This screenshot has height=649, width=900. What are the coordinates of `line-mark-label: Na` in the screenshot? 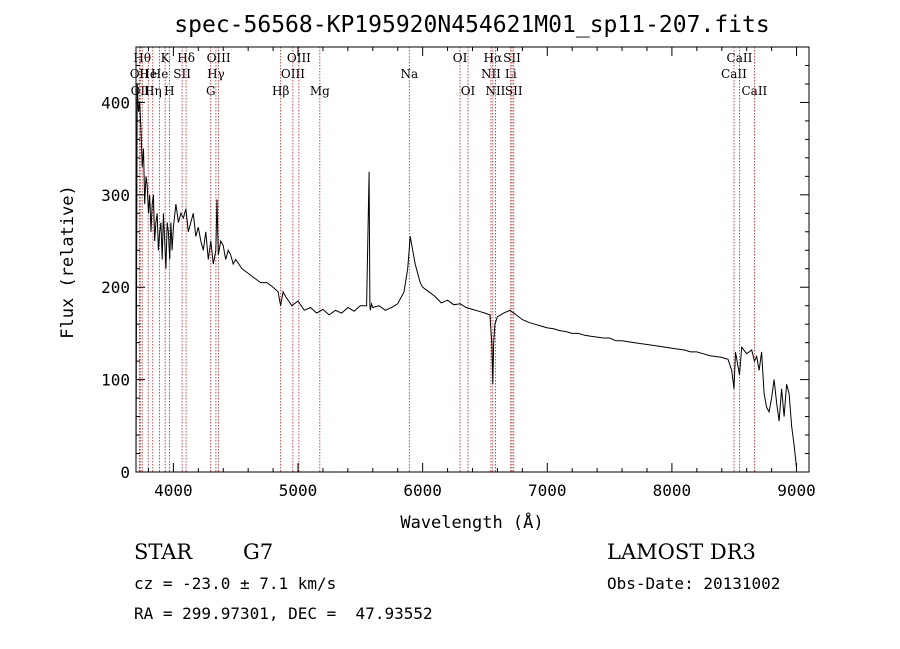 It's located at (409, 74).